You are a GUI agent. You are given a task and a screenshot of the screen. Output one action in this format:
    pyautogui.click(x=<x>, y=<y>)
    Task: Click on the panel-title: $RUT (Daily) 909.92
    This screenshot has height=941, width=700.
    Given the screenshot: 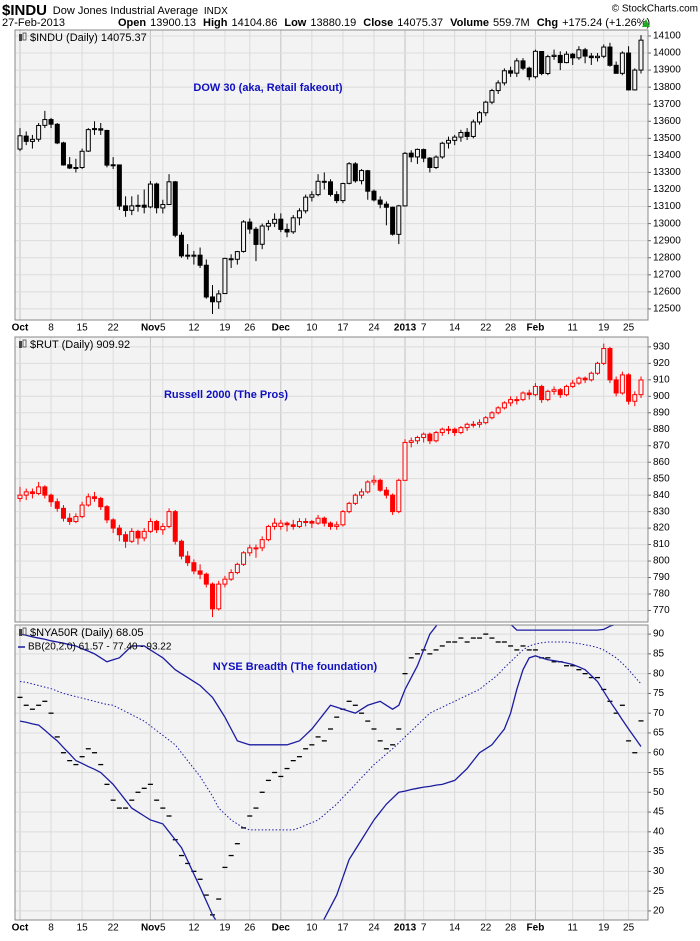 What is the action you would take?
    pyautogui.click(x=80, y=345)
    